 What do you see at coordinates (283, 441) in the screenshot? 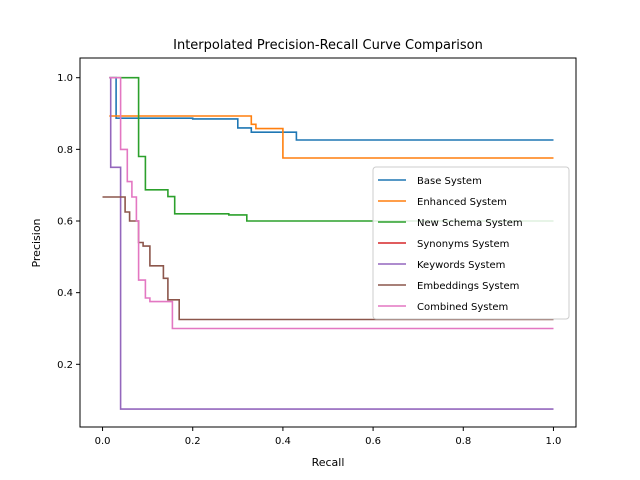
I see `x-tick-label: 0.4` at bounding box center [283, 441].